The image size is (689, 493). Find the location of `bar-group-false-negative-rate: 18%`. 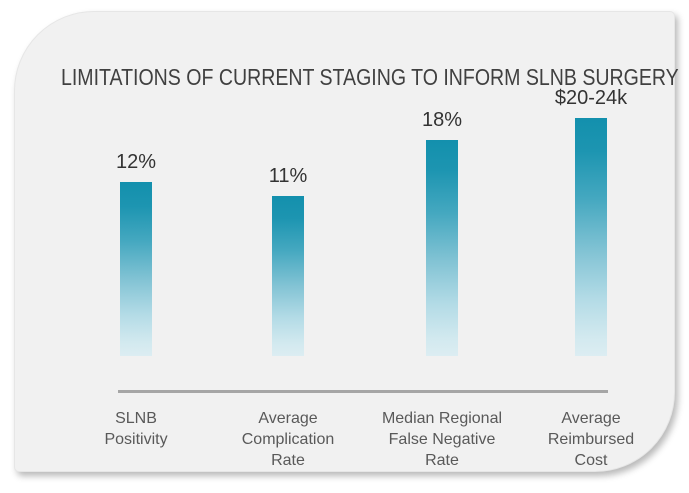

bar-group-false-negative-rate: 18% is located at coordinates (442, 216).